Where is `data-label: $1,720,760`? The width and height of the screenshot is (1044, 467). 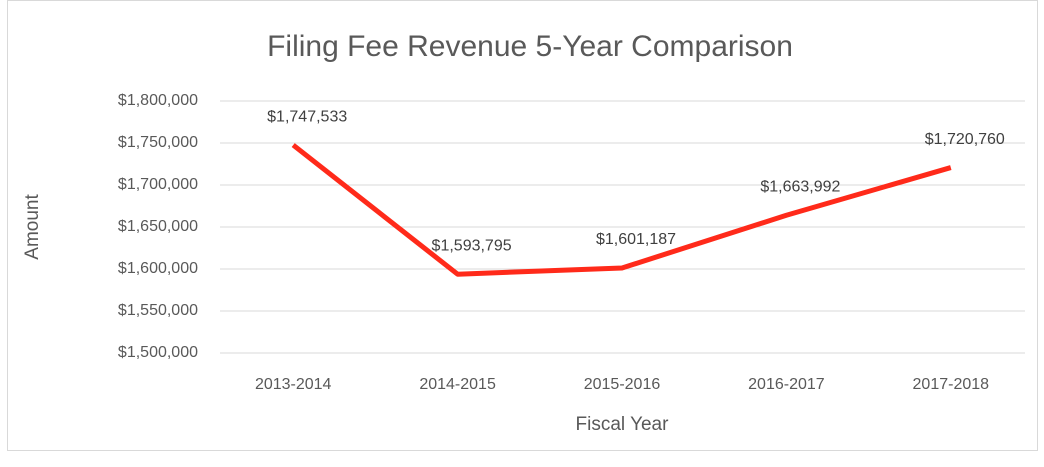 data-label: $1,720,760 is located at coordinates (965, 139).